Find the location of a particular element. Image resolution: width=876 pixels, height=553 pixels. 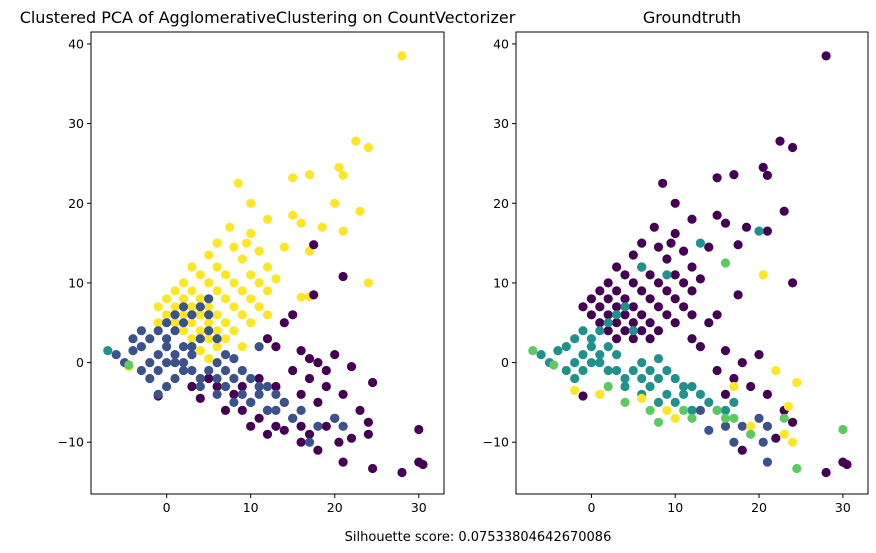

x-tick-label: 20 is located at coordinates (335, 507).